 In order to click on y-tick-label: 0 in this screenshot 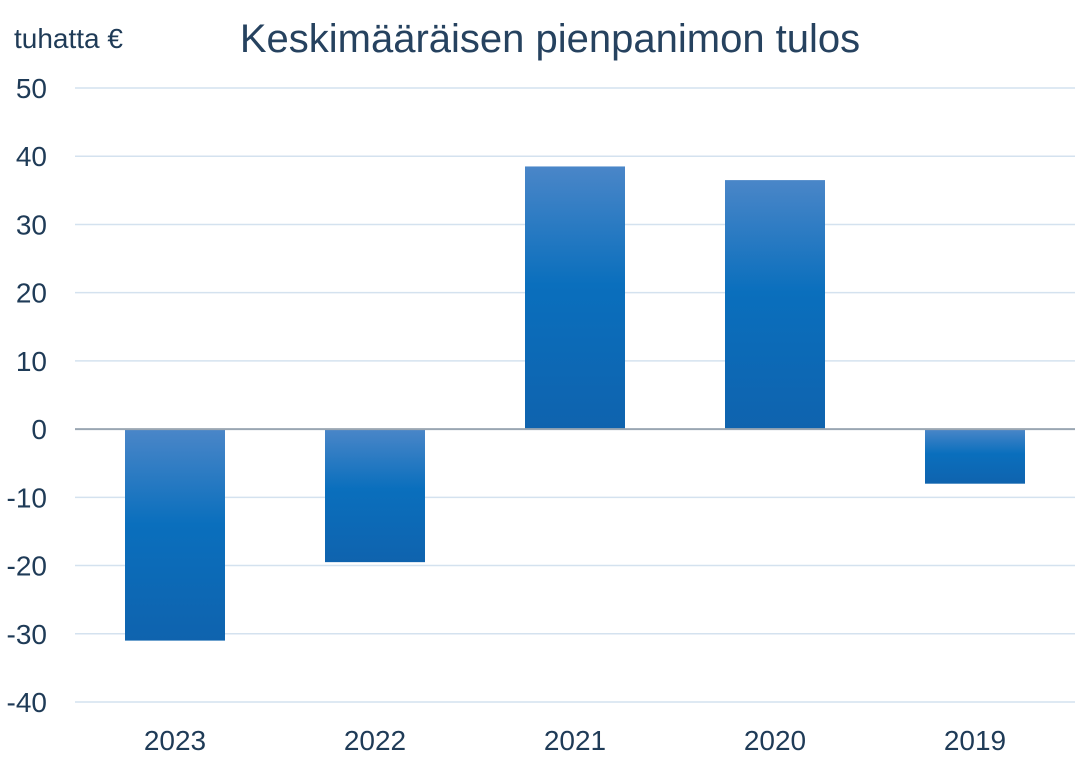, I will do `click(39, 429)`.